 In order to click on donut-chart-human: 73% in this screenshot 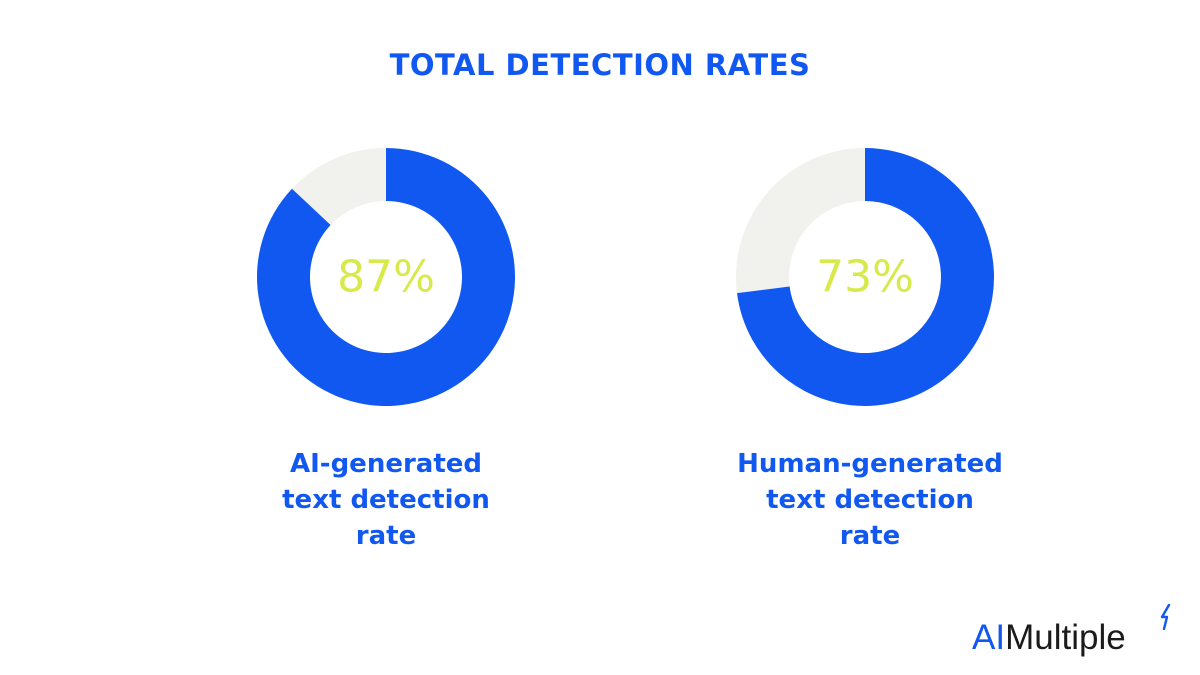, I will do `click(865, 277)`.